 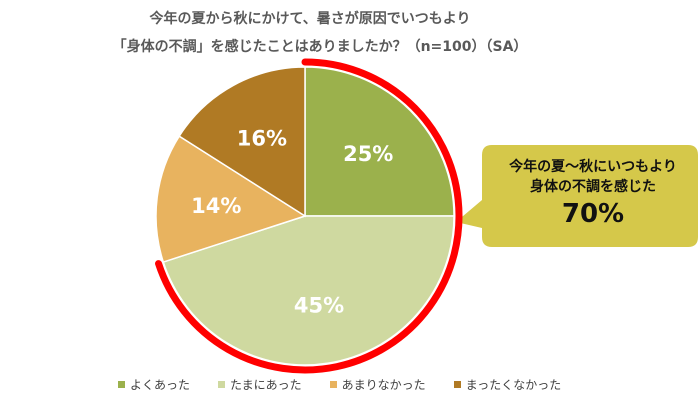 What do you see at coordinates (320, 47) in the screenshot?
I see `chart-title-line2: 「身体の不調」を感じたことはありましたか？（n=100）（SA）` at bounding box center [320, 47].